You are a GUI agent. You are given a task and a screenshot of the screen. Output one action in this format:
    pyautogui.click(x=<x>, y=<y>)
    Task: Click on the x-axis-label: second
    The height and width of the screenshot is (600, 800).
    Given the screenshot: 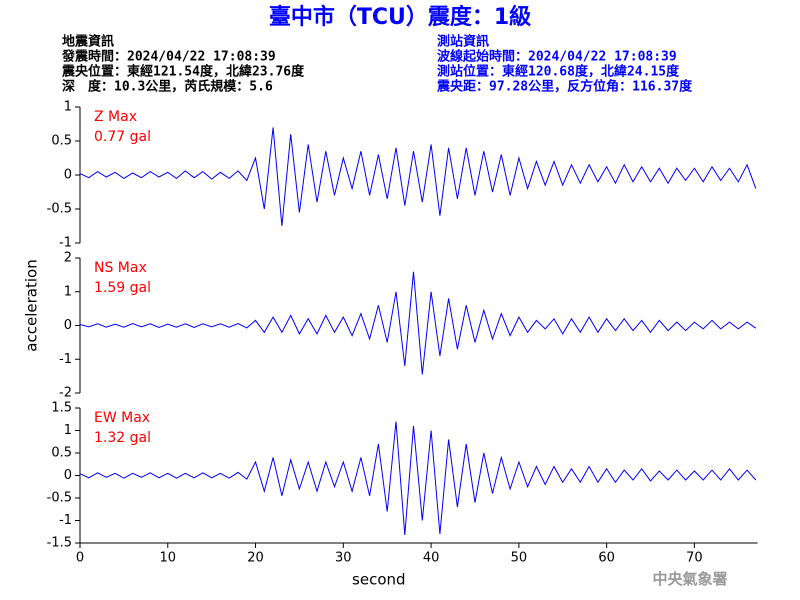 What is the action you would take?
    pyautogui.click(x=379, y=580)
    